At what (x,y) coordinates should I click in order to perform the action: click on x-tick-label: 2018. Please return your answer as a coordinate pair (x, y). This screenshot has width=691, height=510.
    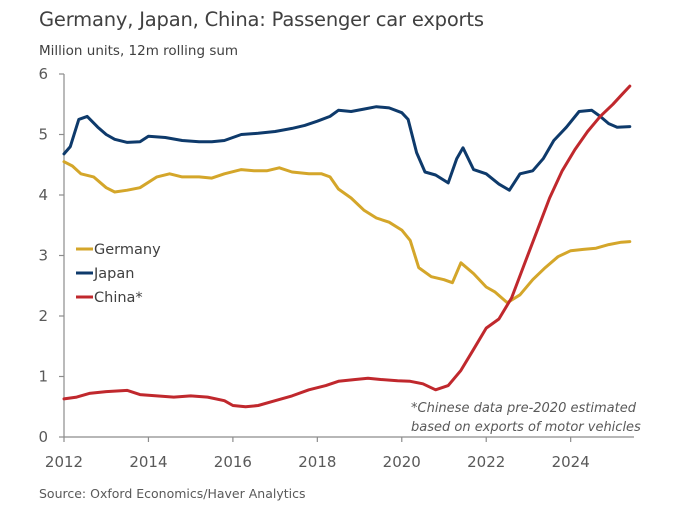
    Looking at the image, I should click on (317, 462).